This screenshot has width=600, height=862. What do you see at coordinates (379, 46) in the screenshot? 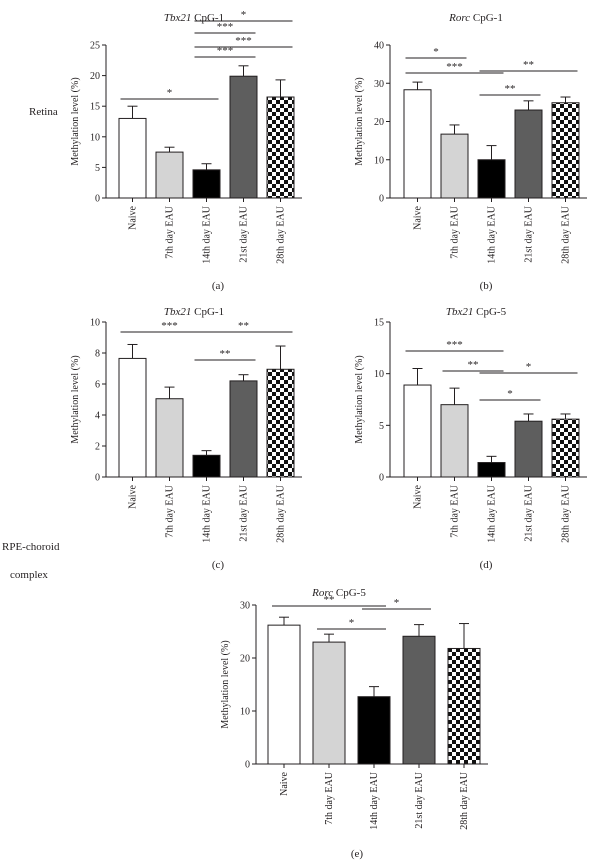
I see `y-tick-label: 40` at bounding box center [379, 46].